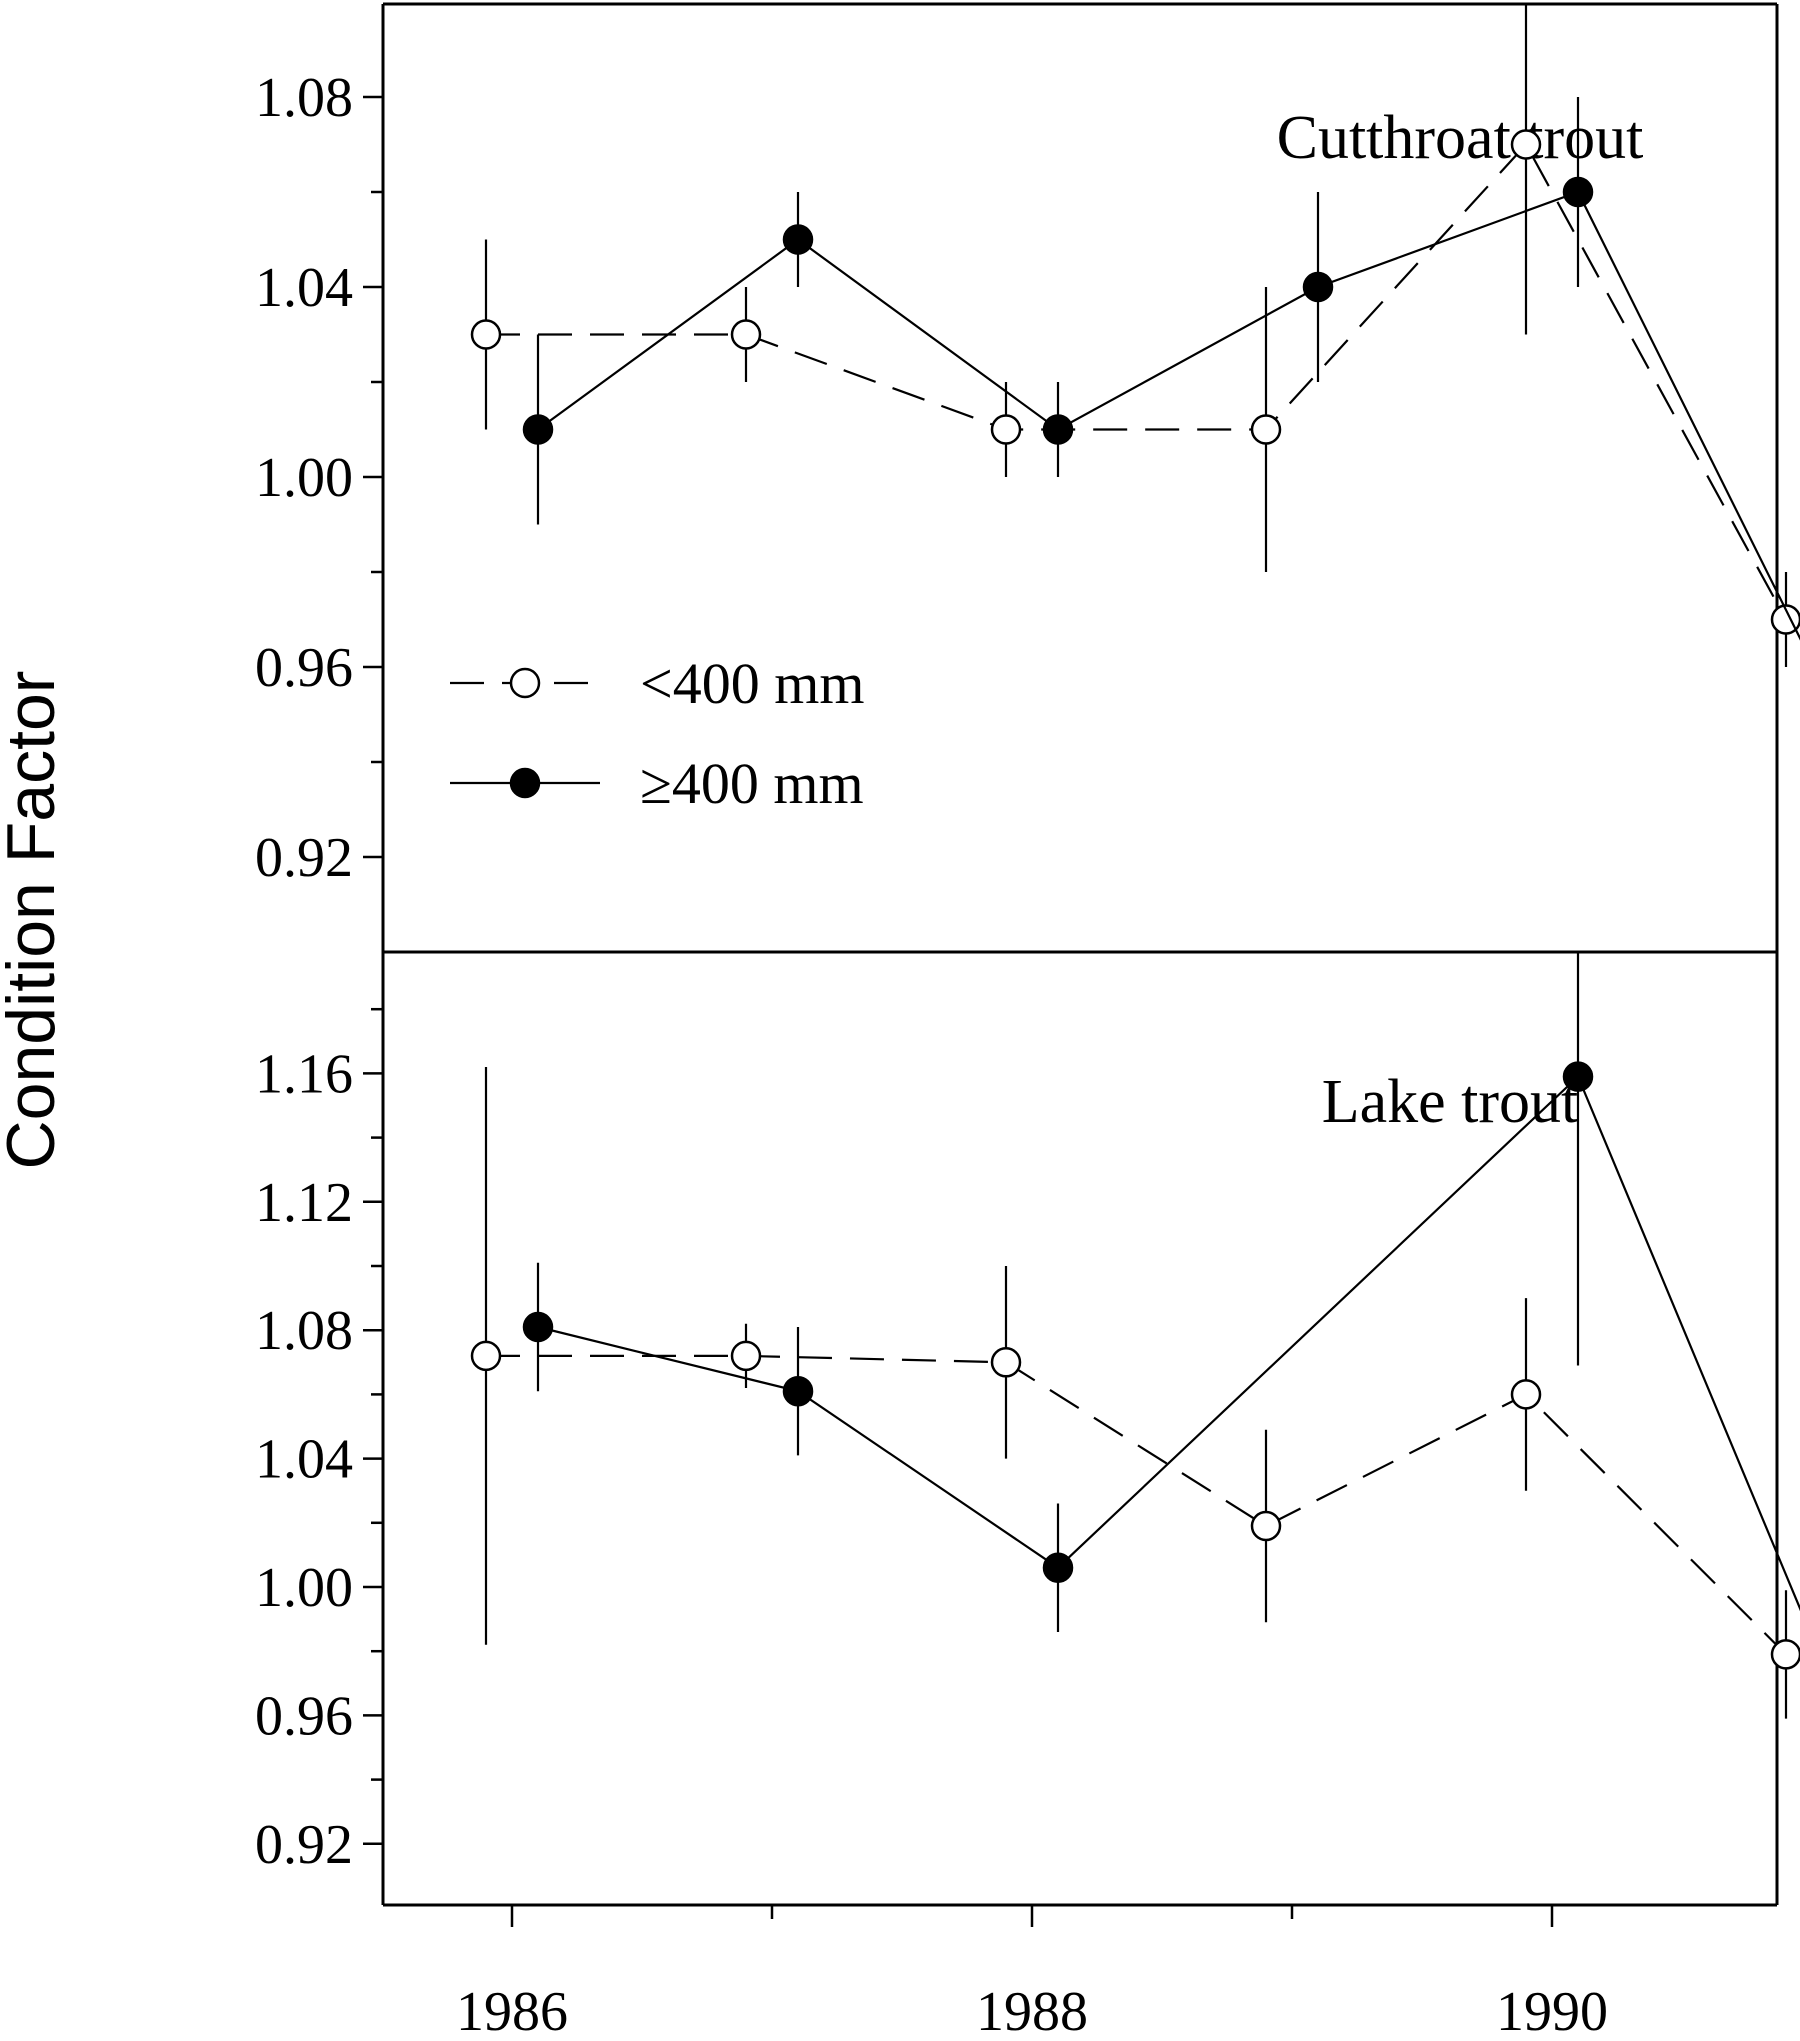 The image size is (1800, 2041). What do you see at coordinates (304, 1203) in the screenshot?
I see `y-tick-label: 1.12` at bounding box center [304, 1203].